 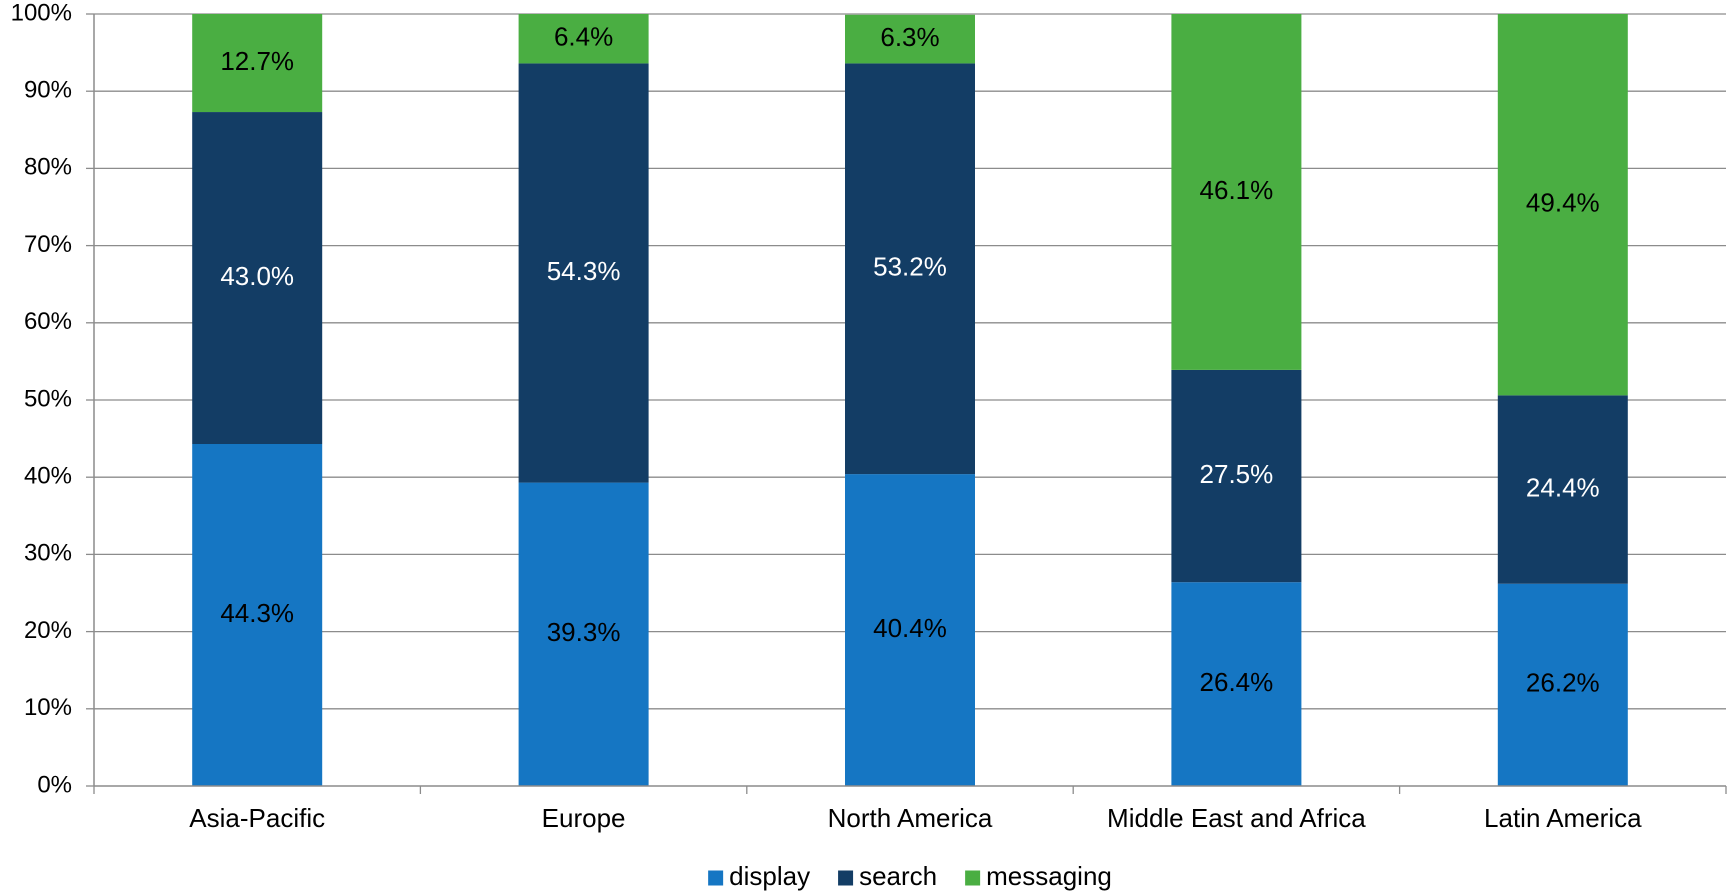 What do you see at coordinates (1049, 876) in the screenshot?
I see `legend-label-messaging: messaging` at bounding box center [1049, 876].